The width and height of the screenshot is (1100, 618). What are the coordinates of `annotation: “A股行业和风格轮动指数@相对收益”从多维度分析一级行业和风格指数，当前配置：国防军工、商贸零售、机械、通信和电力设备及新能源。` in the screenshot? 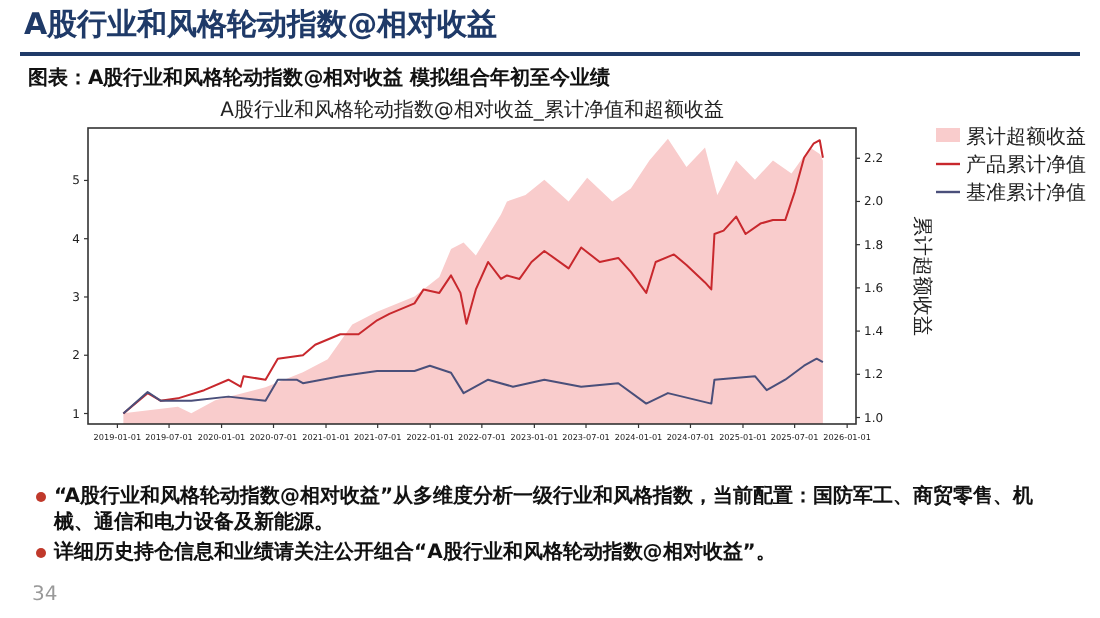 It's located at (545, 510).